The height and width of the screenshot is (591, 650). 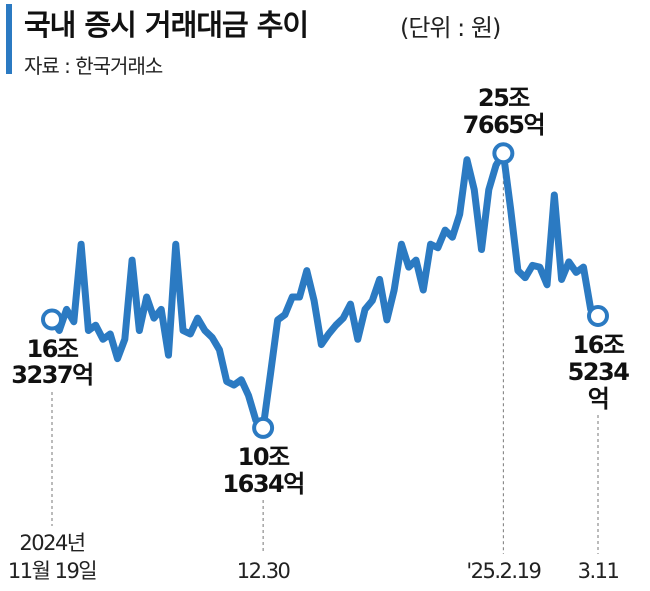 What do you see at coordinates (52, 557) in the screenshot?
I see `x-tick-label: 2024년 11월 19일` at bounding box center [52, 557].